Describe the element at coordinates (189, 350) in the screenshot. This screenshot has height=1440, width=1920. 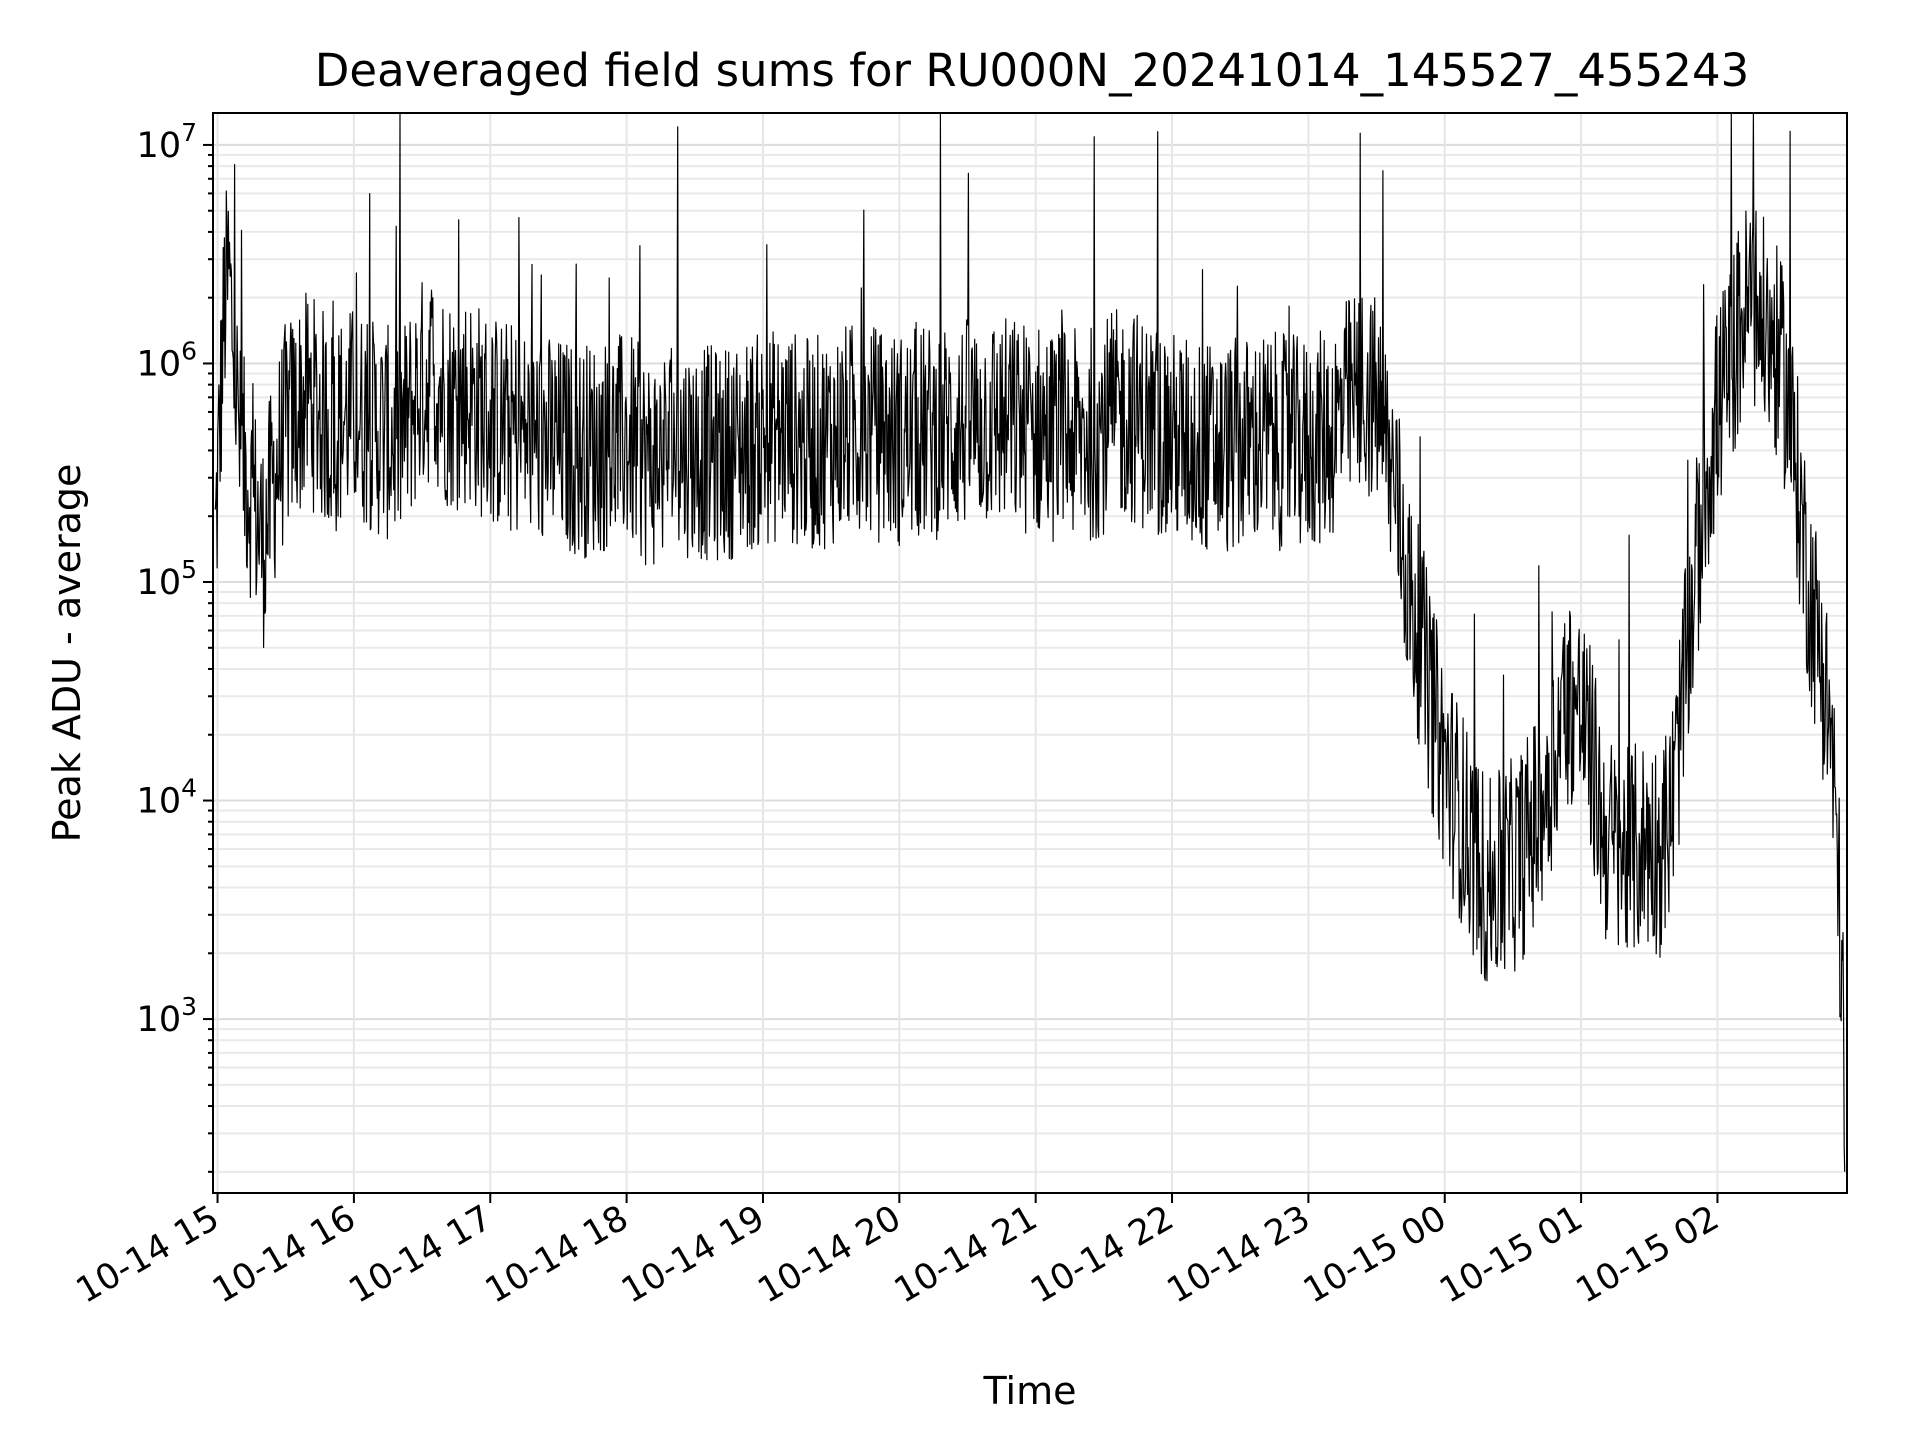
I see `y-tick-label-exponent: 6` at that location.